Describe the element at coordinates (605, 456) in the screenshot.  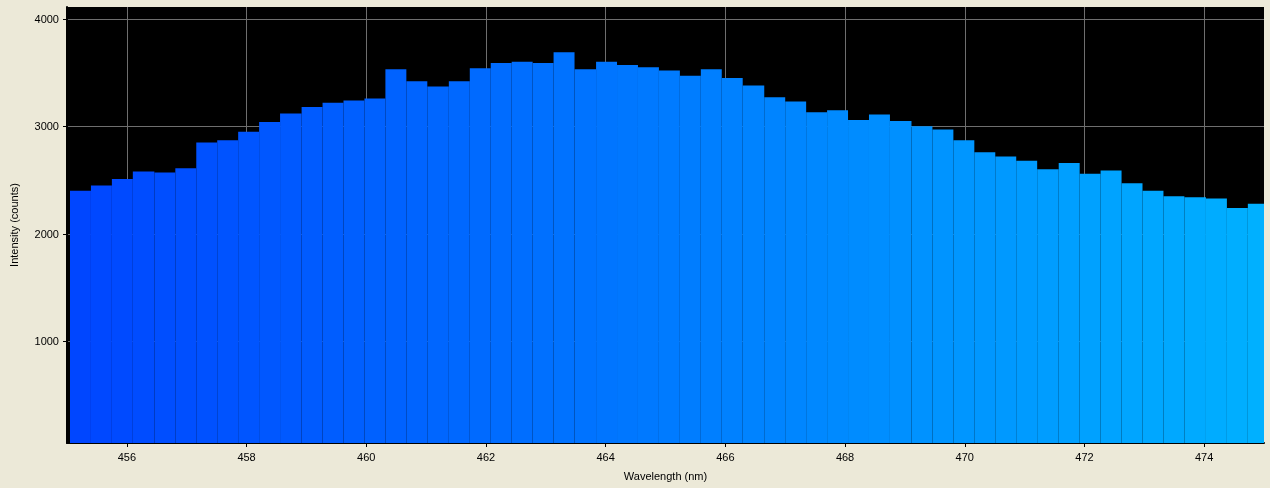
I see `x-tick-label: 464` at that location.